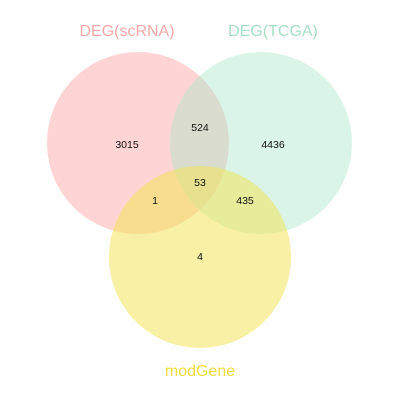 The height and width of the screenshot is (400, 400). I want to click on set-label-modgene: modGene, so click(200, 371).